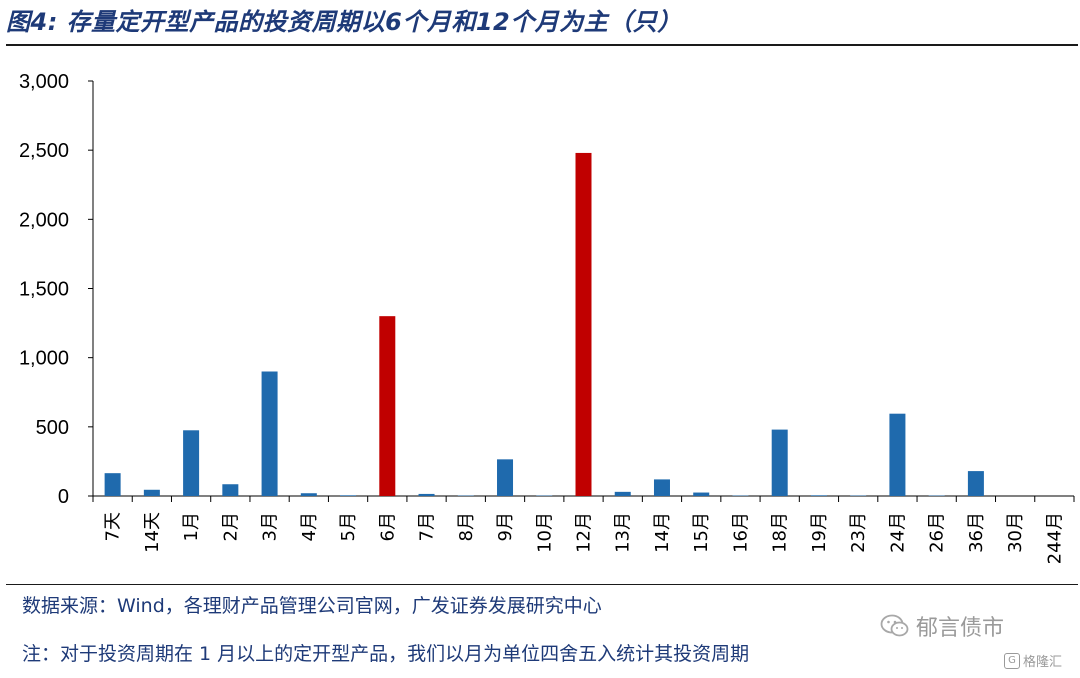 This screenshot has height=678, width=1080. What do you see at coordinates (858, 532) in the screenshot?
I see `x-tick-label: 23月` at bounding box center [858, 532].